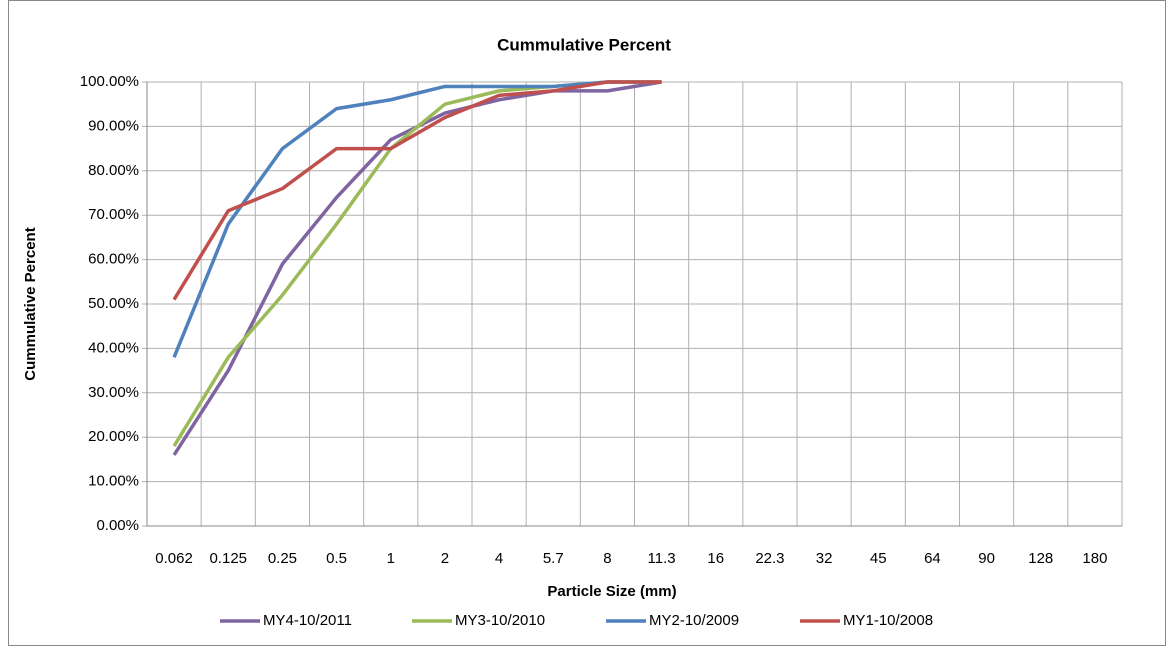  Describe the element at coordinates (113, 303) in the screenshot. I see `y-tick-label: 50.00%` at that location.